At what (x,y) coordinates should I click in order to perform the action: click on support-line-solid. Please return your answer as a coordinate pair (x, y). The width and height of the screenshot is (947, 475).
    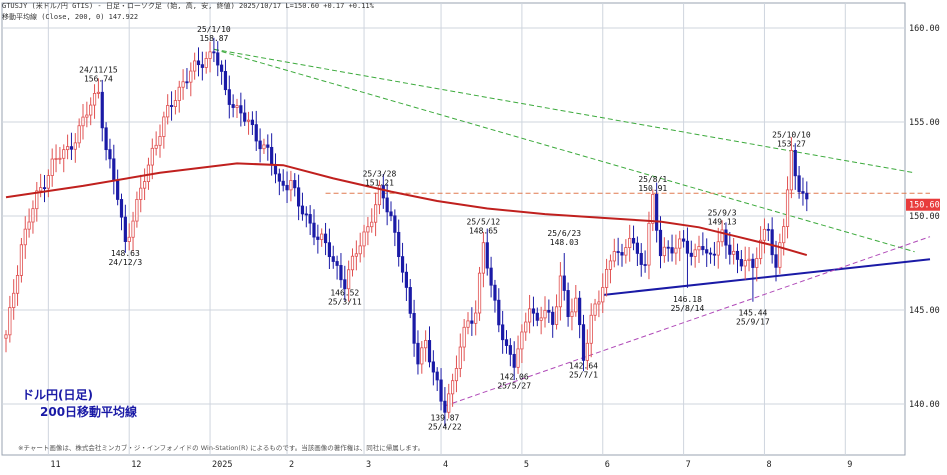
    Looking at the image, I should click on (766, 277).